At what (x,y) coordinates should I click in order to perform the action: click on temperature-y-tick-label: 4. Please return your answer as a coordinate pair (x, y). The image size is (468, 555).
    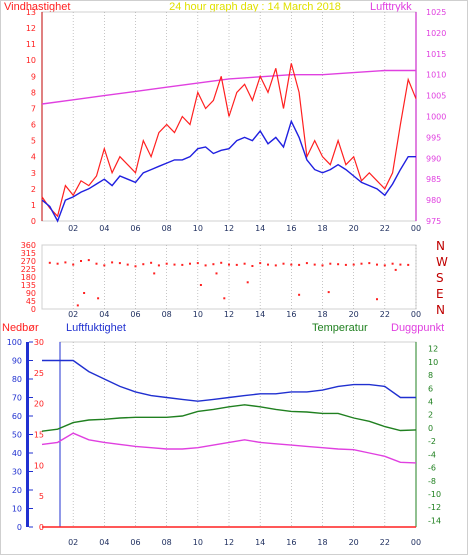
    Looking at the image, I should click on (430, 401).